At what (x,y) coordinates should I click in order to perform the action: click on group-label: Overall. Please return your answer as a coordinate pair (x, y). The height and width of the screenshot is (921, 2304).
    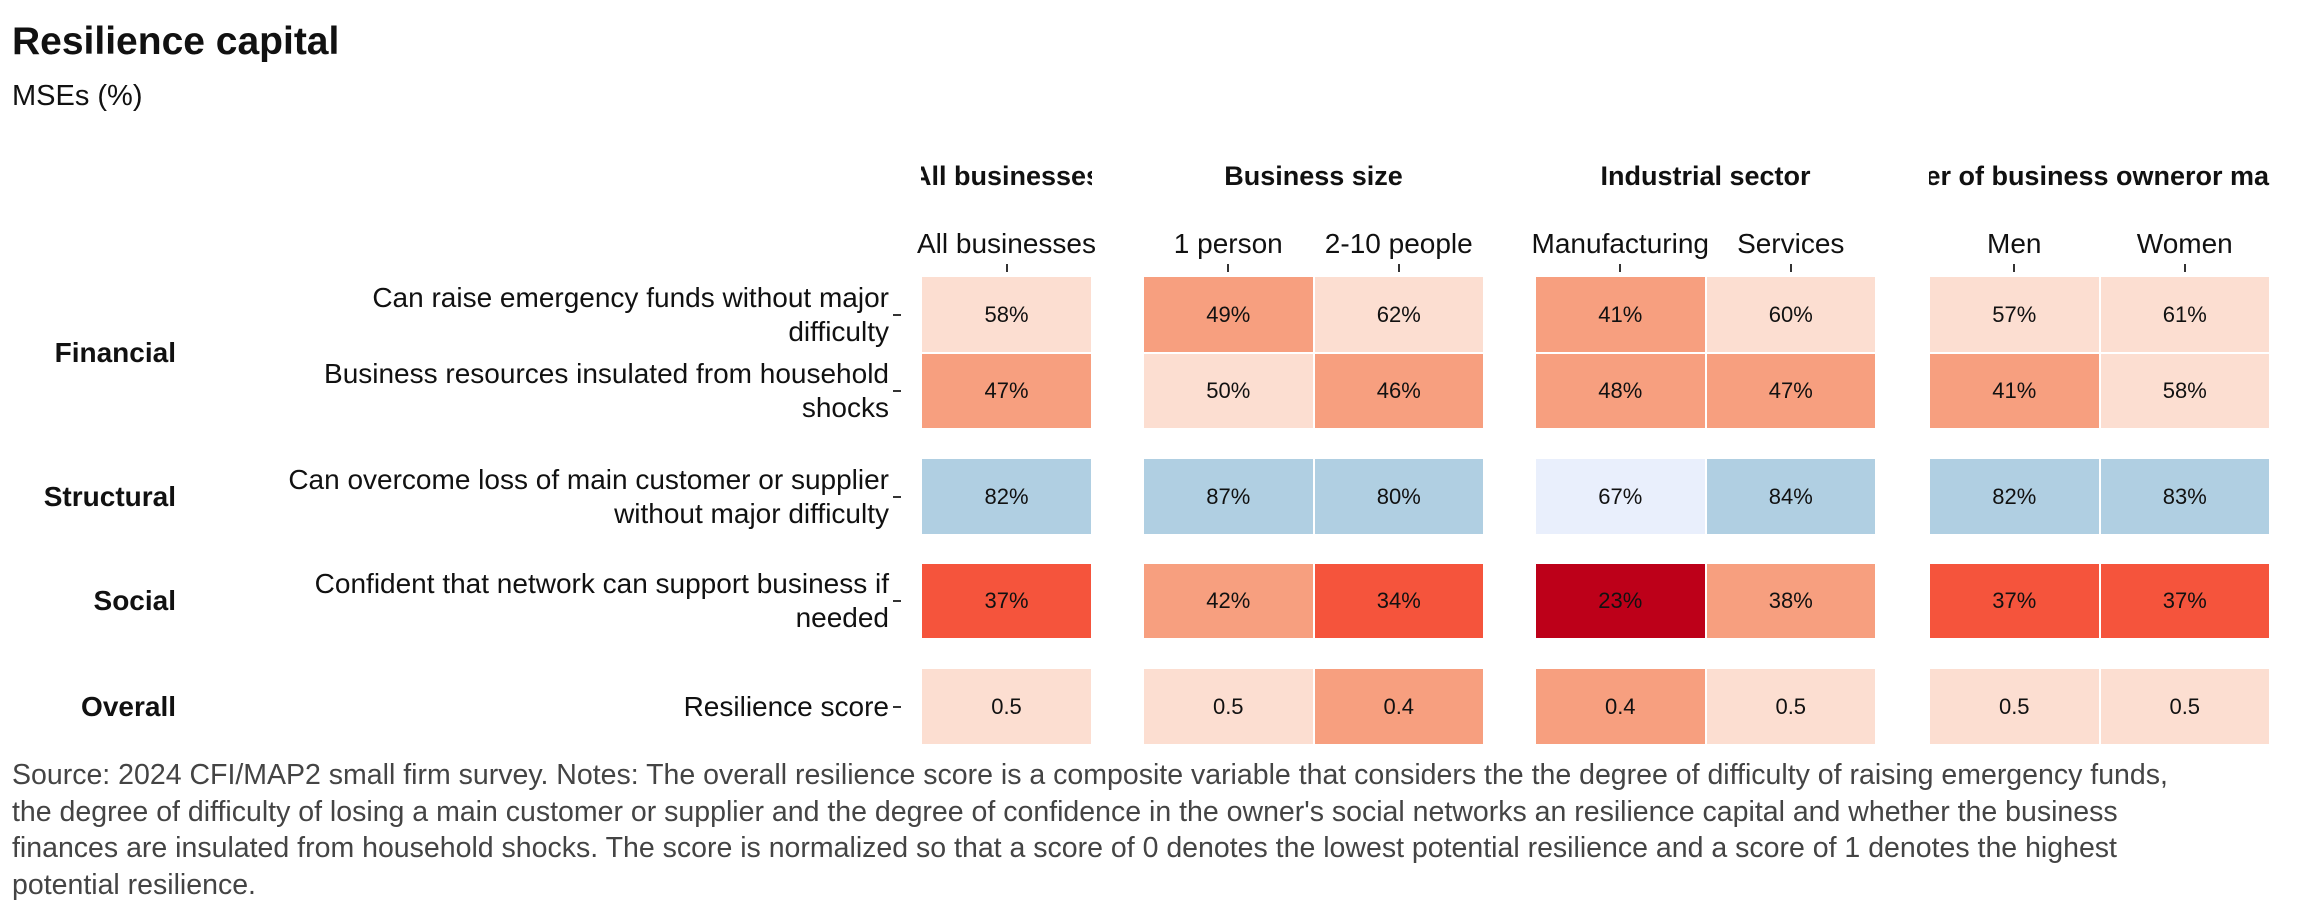
    Looking at the image, I should click on (128, 706).